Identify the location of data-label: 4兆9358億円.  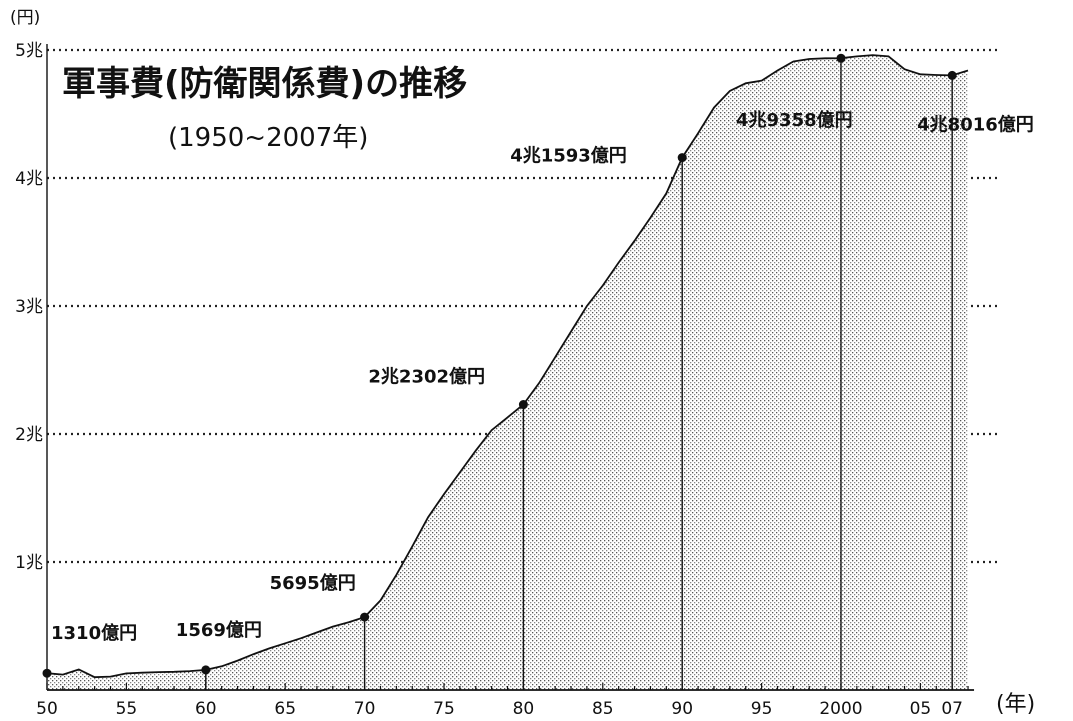
(794, 120).